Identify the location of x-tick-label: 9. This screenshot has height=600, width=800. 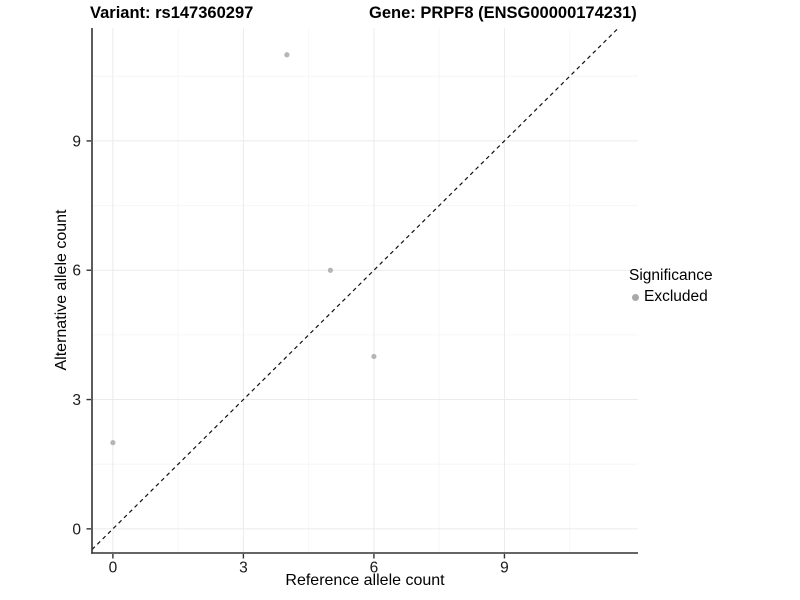
(504, 568).